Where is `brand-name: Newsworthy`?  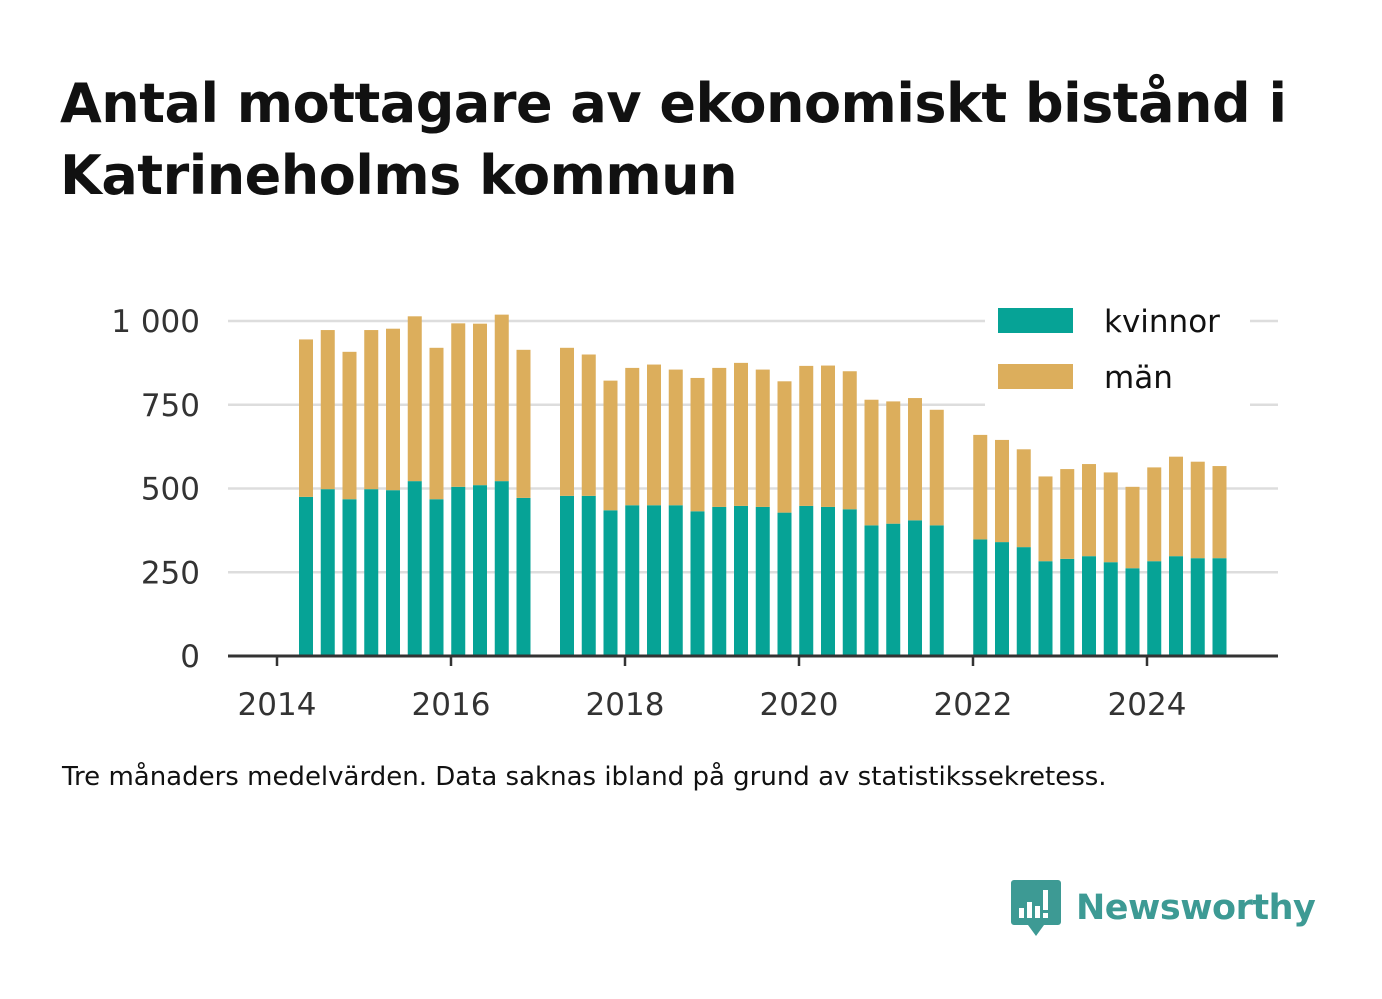 brand-name: Newsworthy is located at coordinates (1196, 908).